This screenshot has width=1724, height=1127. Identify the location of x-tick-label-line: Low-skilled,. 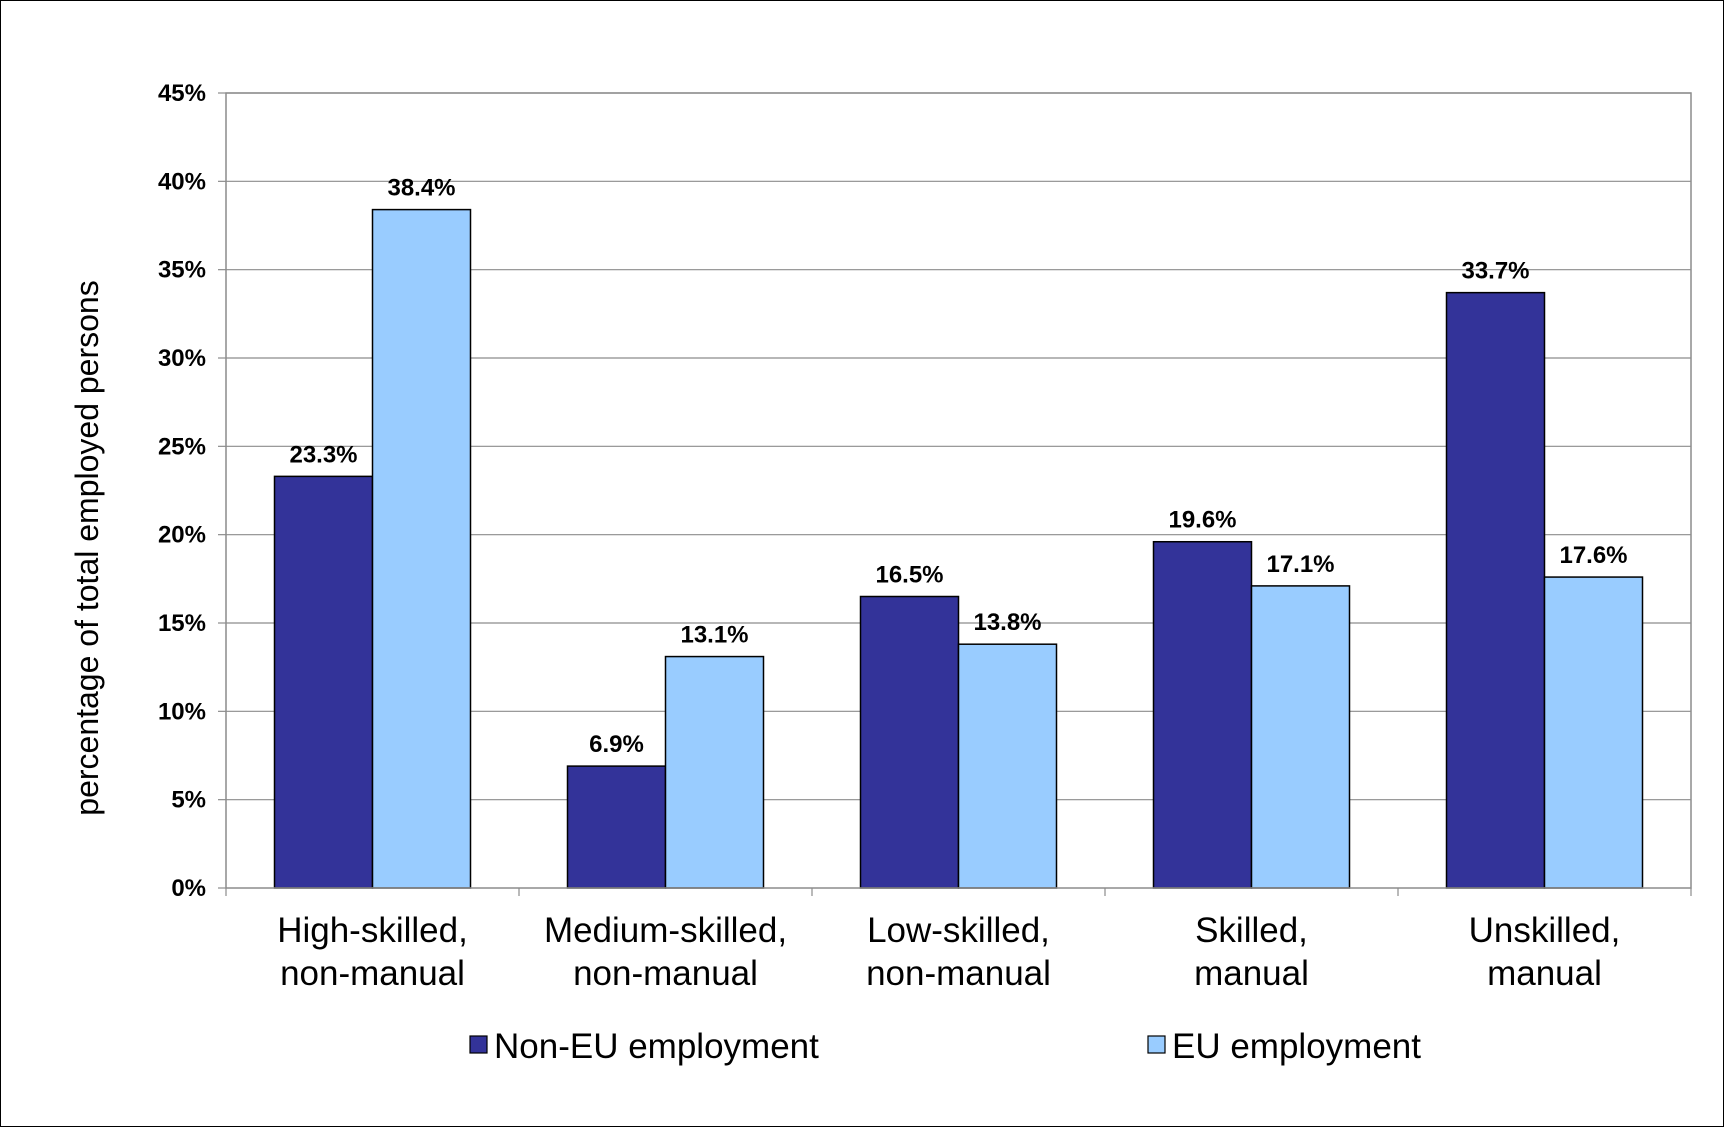
(958, 930).